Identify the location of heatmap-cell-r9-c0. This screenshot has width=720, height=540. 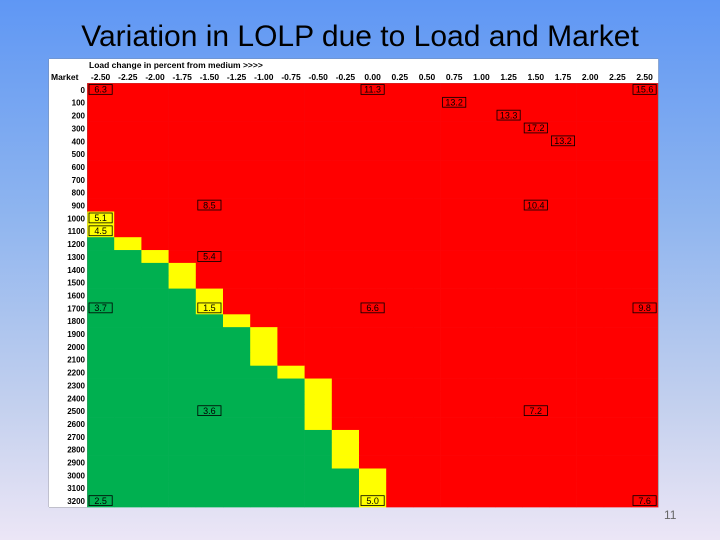
(101, 205).